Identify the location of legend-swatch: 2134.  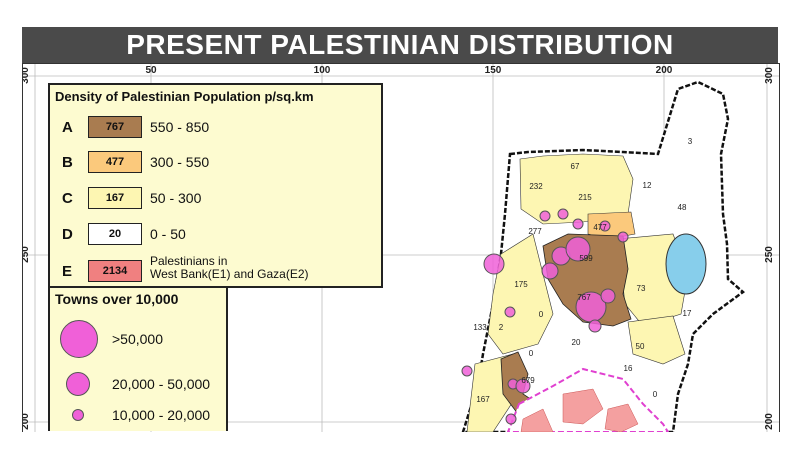
(115, 271).